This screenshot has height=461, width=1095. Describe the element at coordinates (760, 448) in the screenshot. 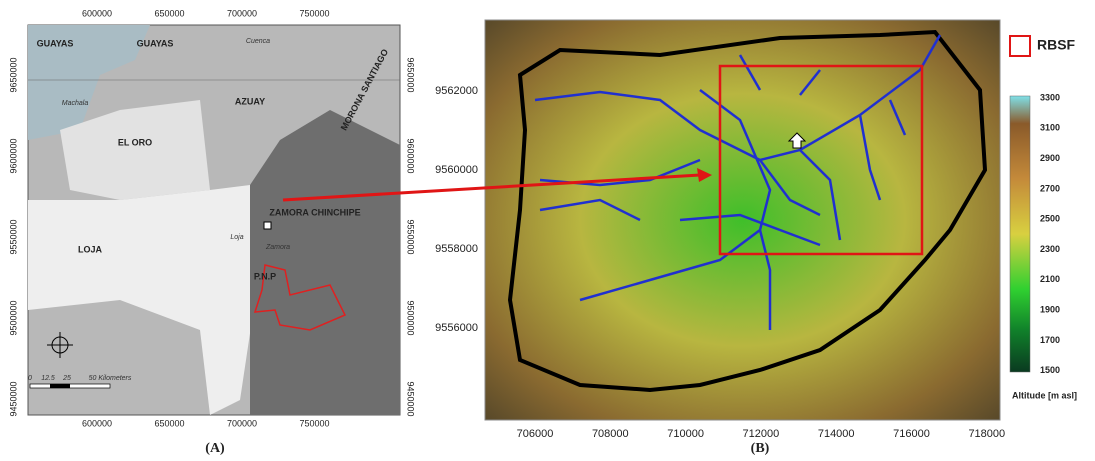

I see `panel-label: (B)` at that location.